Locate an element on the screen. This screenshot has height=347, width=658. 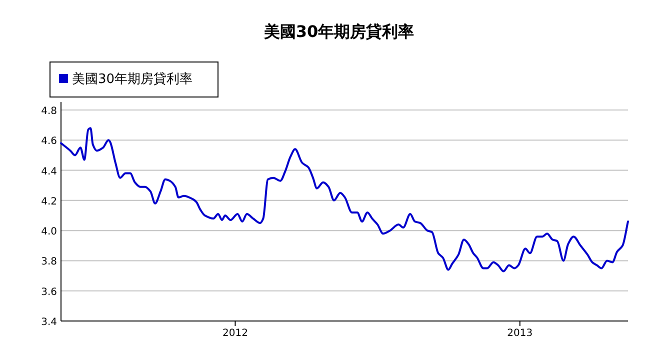
chart-title: 美國30年期房貸利率 is located at coordinates (338, 31).